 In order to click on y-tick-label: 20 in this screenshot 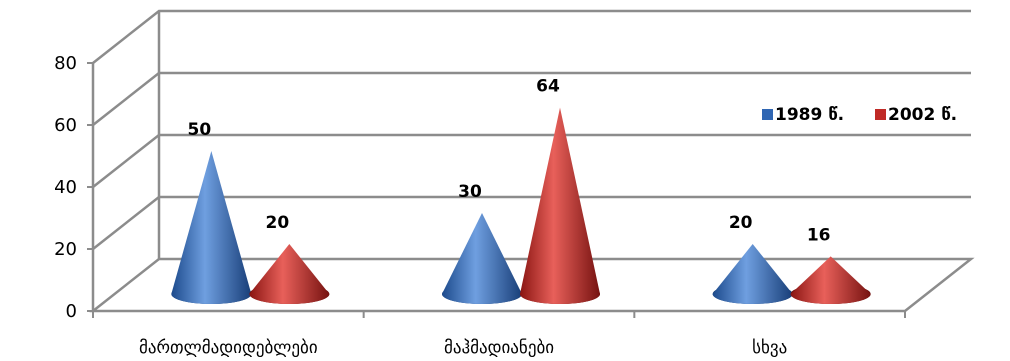, I will do `click(65, 249)`.